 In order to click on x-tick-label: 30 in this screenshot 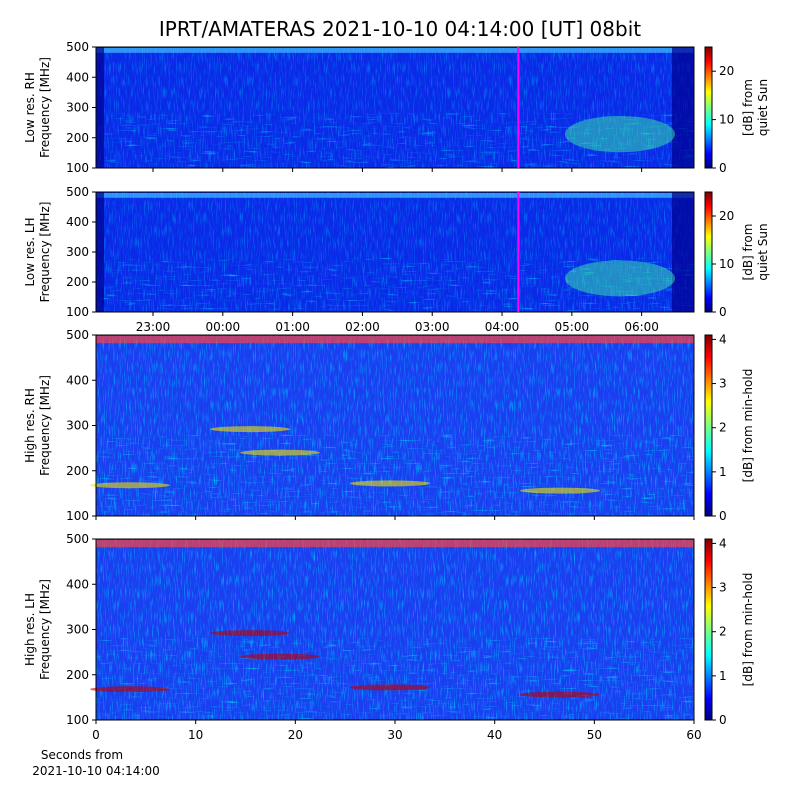, I will do `click(394, 735)`.